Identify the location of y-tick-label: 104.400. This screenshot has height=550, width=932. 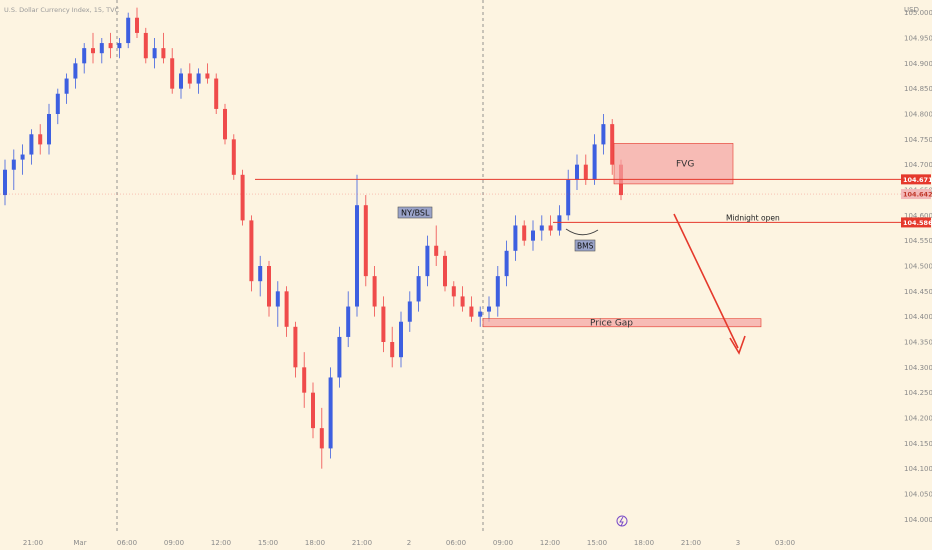
(918, 317).